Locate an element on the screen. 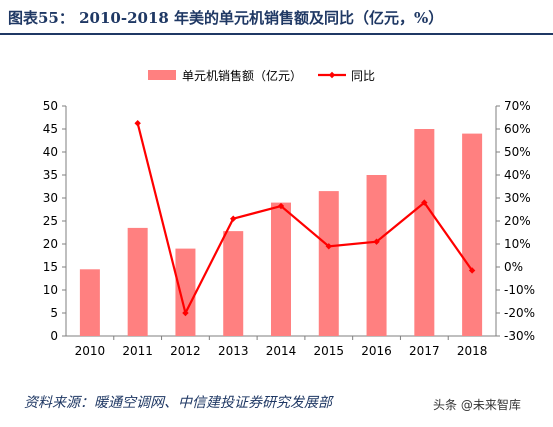 This screenshot has height=427, width=553. bar-2016 is located at coordinates (376, 255).